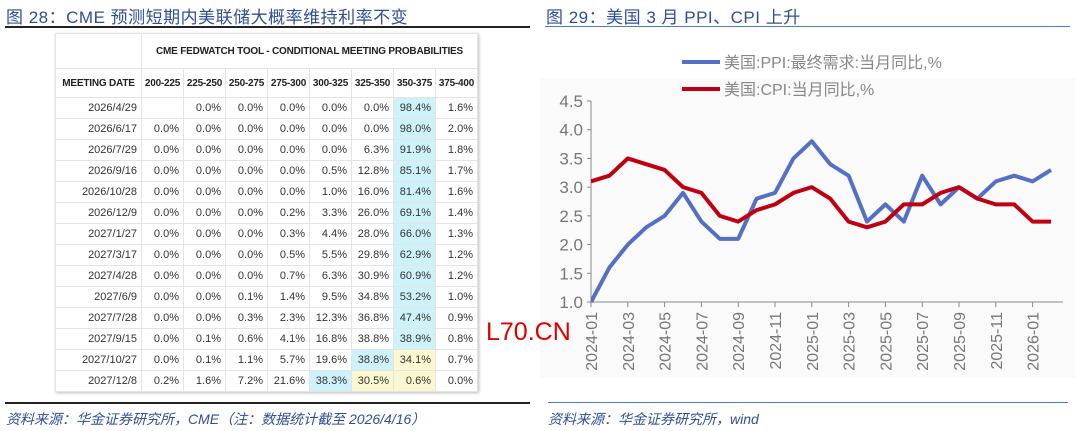  Describe the element at coordinates (330, 318) in the screenshot. I see `probability-cell: 12.3%` at that location.